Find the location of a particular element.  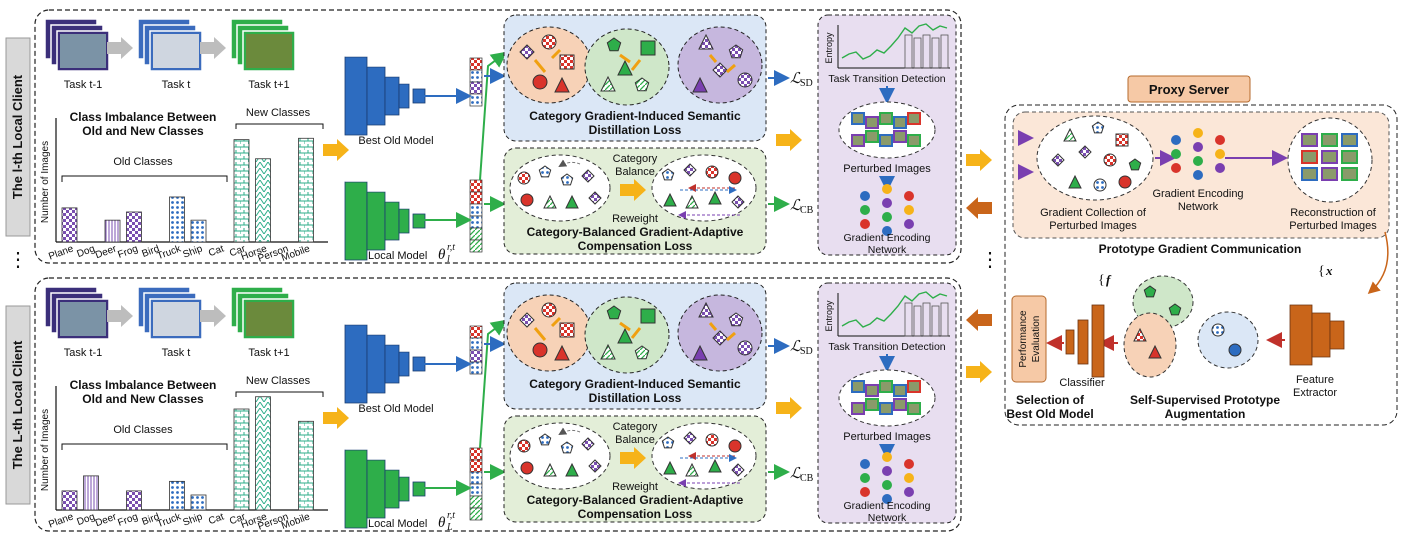

perturbed-images-label: Perturbed Images is located at coordinates (887, 437).